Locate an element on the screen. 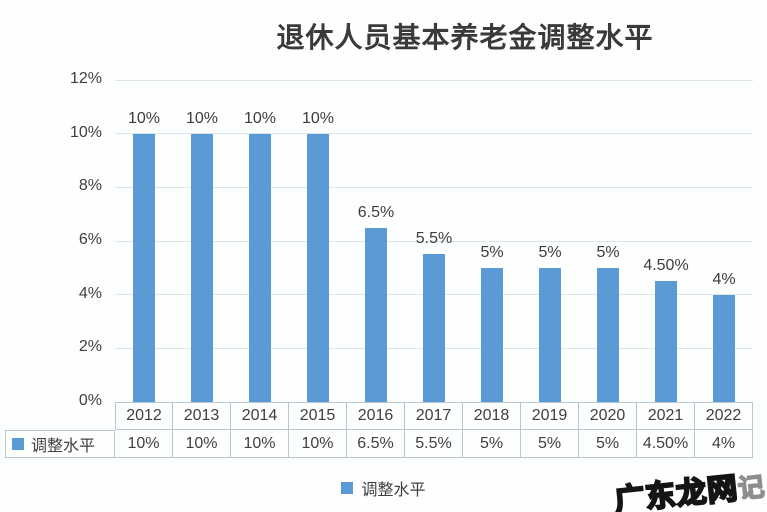  y-axis-label: 6% is located at coordinates (90, 239).